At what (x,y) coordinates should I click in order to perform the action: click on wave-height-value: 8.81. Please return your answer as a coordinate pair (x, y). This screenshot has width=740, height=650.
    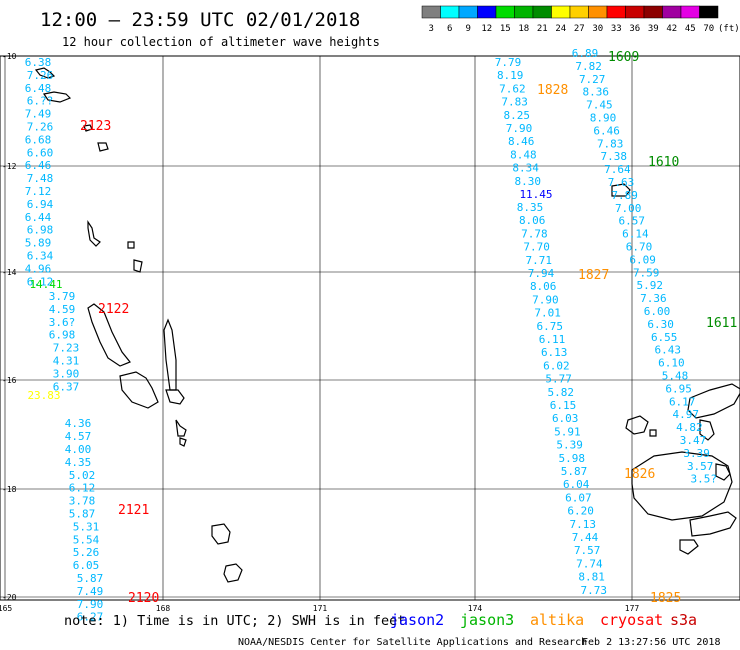
    Looking at the image, I should click on (591, 577).